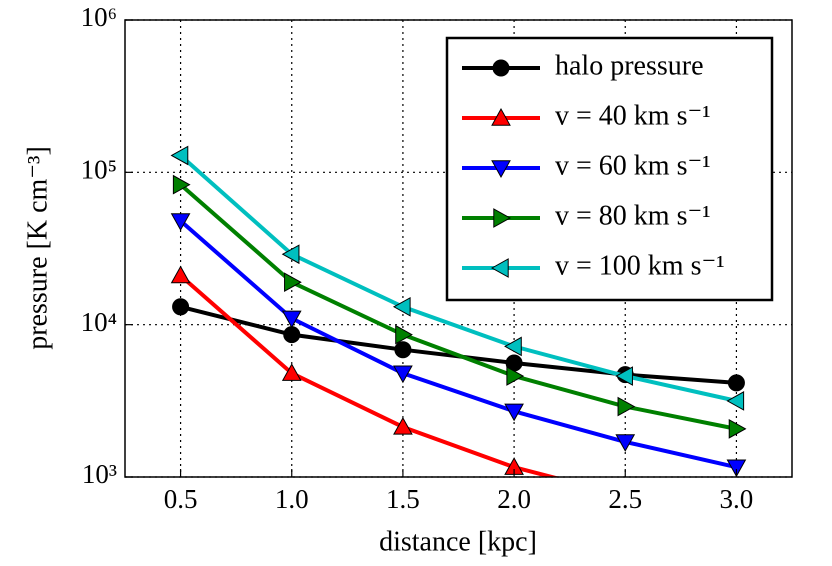 The width and height of the screenshot is (832, 566). I want to click on x-axis-label: distance [kpc], so click(458, 541).